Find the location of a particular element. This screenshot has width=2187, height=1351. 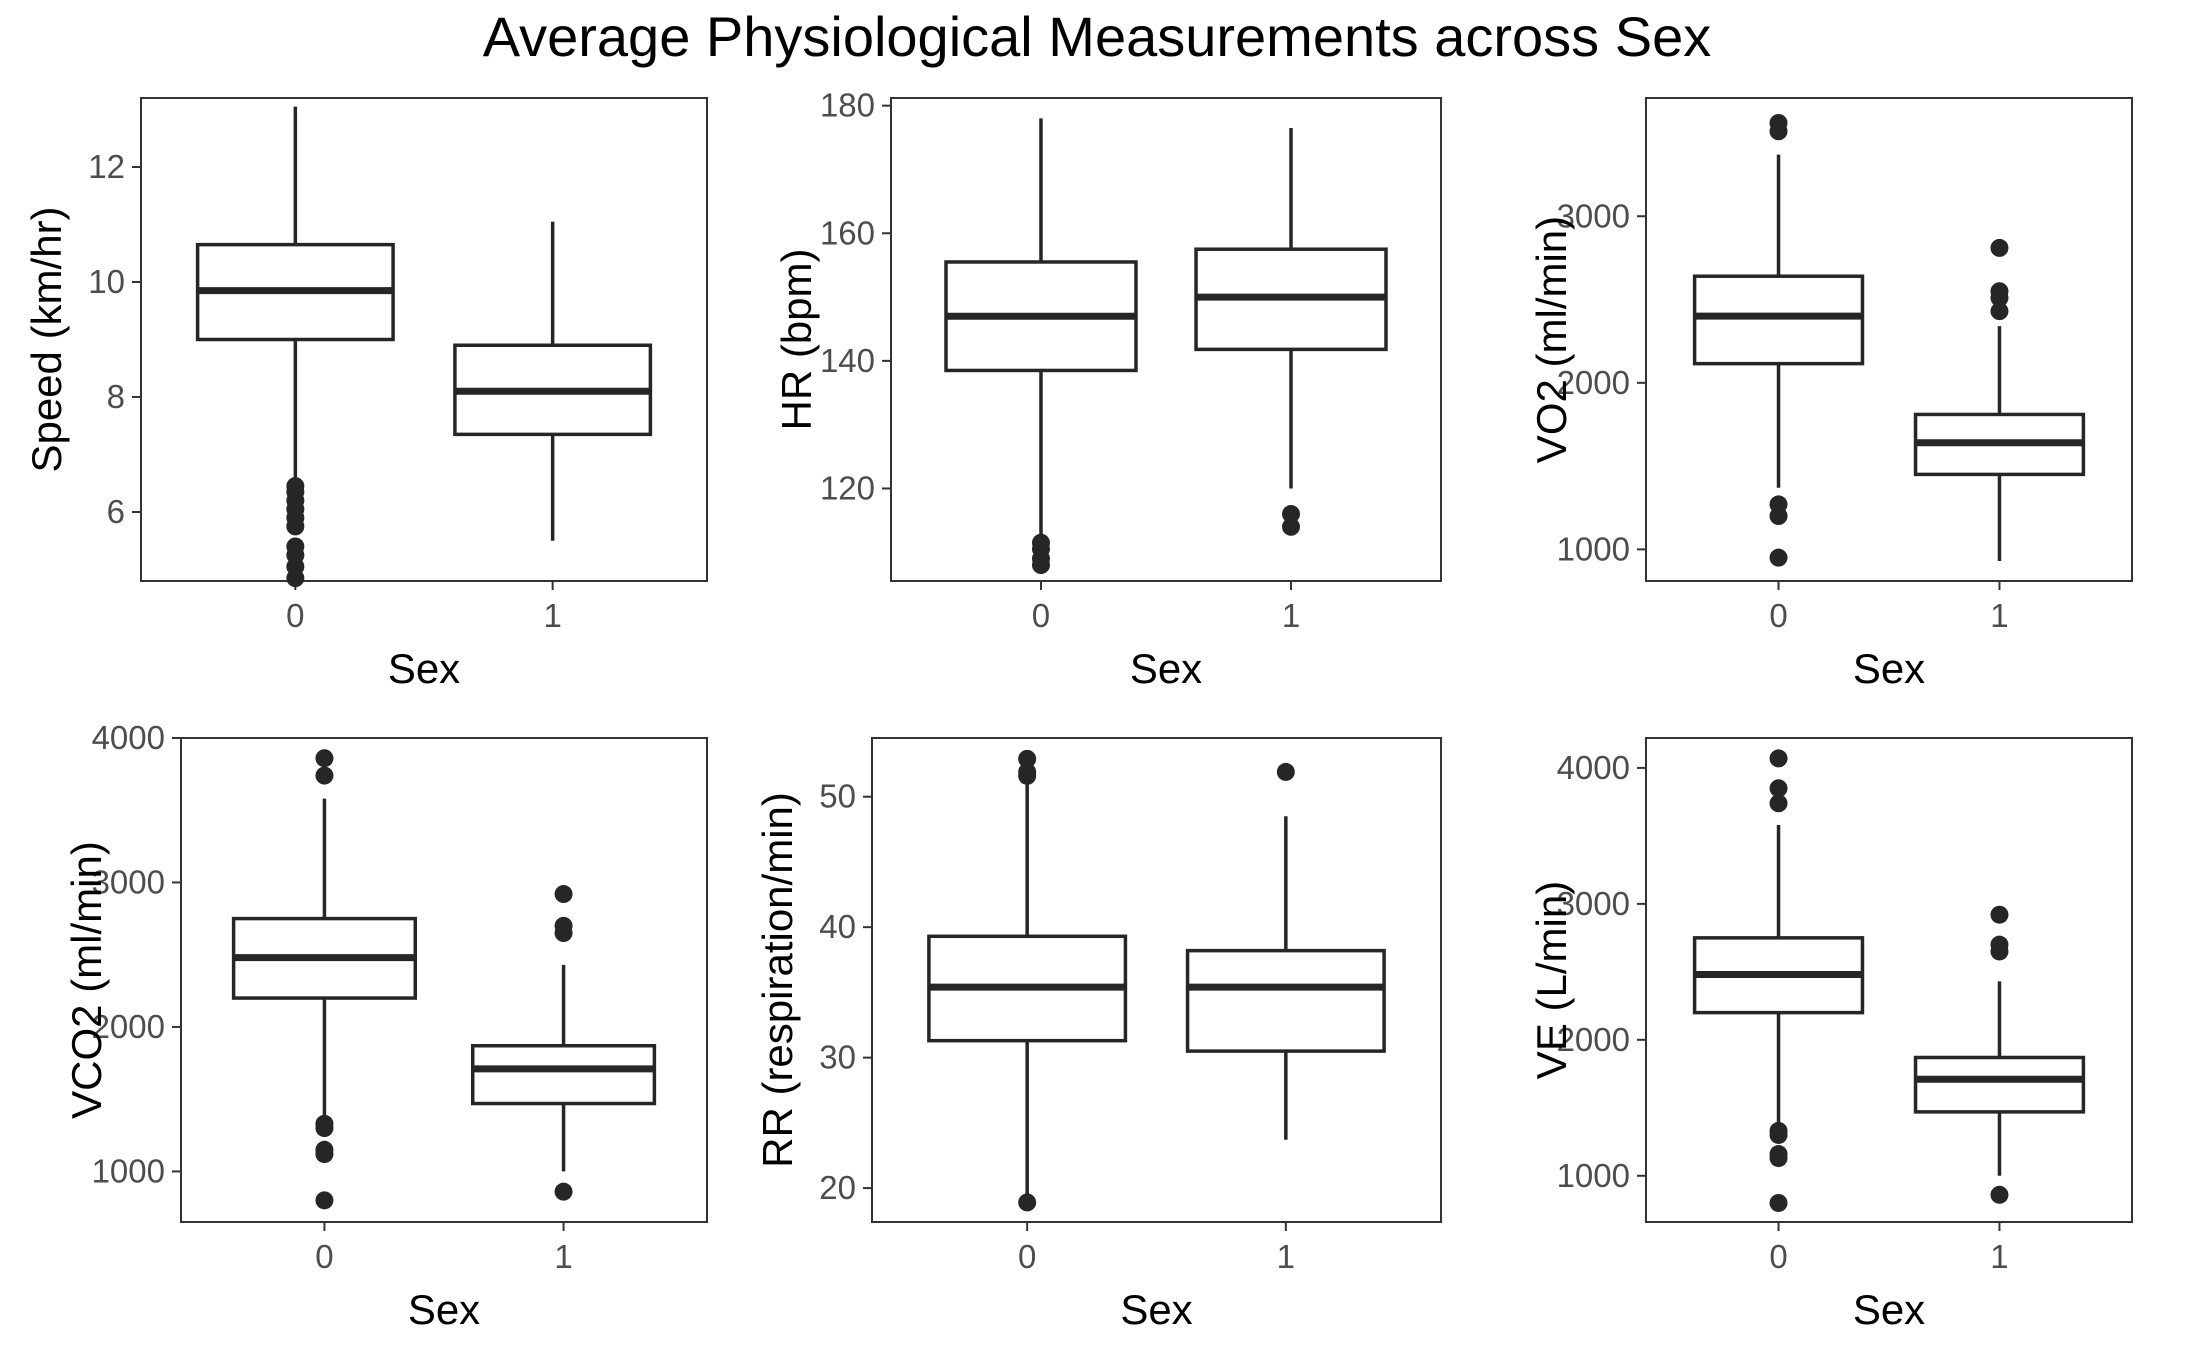

y-axis-title: Speed (km/hr) is located at coordinates (46, 339).